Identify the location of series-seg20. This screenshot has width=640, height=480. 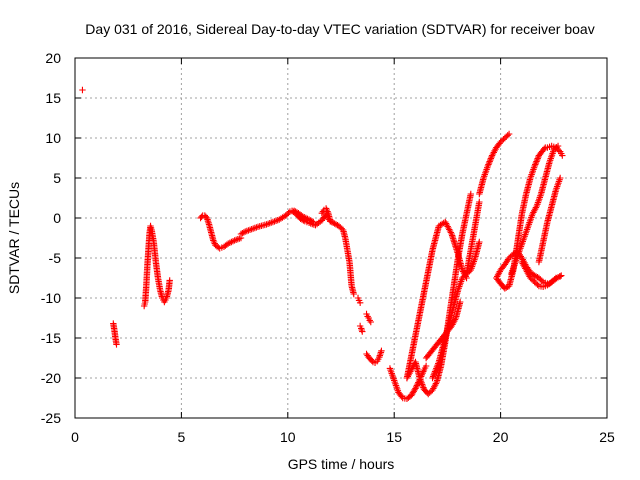
(494, 164).